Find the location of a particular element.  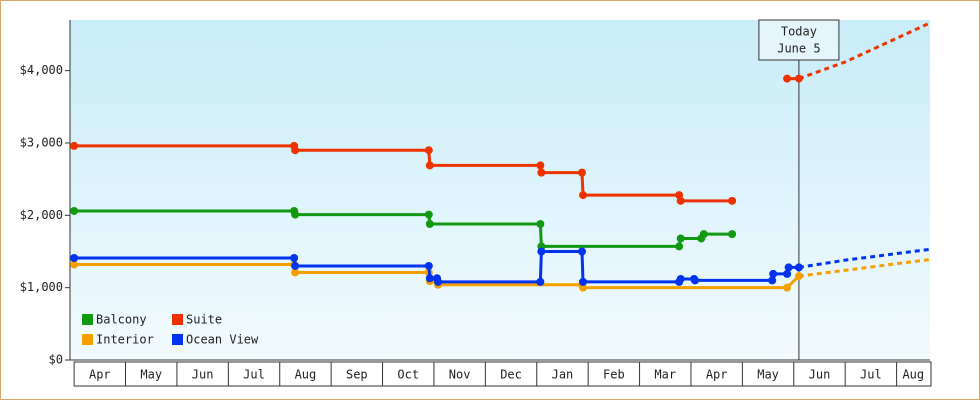

x-tick-label: Mar is located at coordinates (665, 375).